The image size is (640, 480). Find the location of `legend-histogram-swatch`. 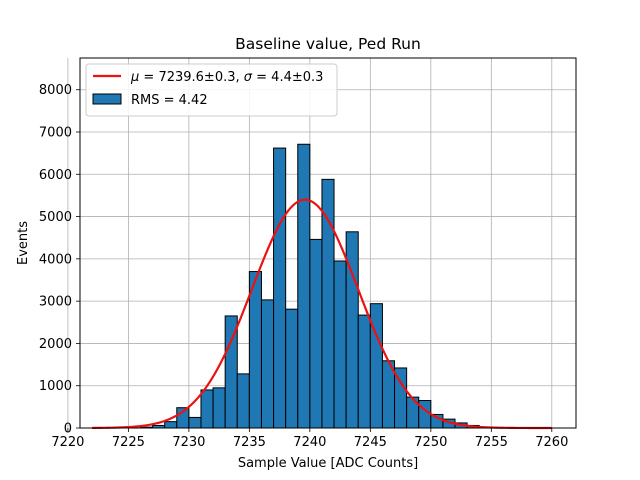

legend-histogram-swatch is located at coordinates (107, 99).